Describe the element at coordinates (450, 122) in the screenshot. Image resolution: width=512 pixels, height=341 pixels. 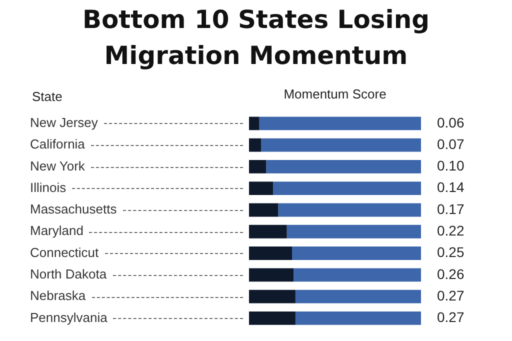
I see `data-label: 0.06` at that location.